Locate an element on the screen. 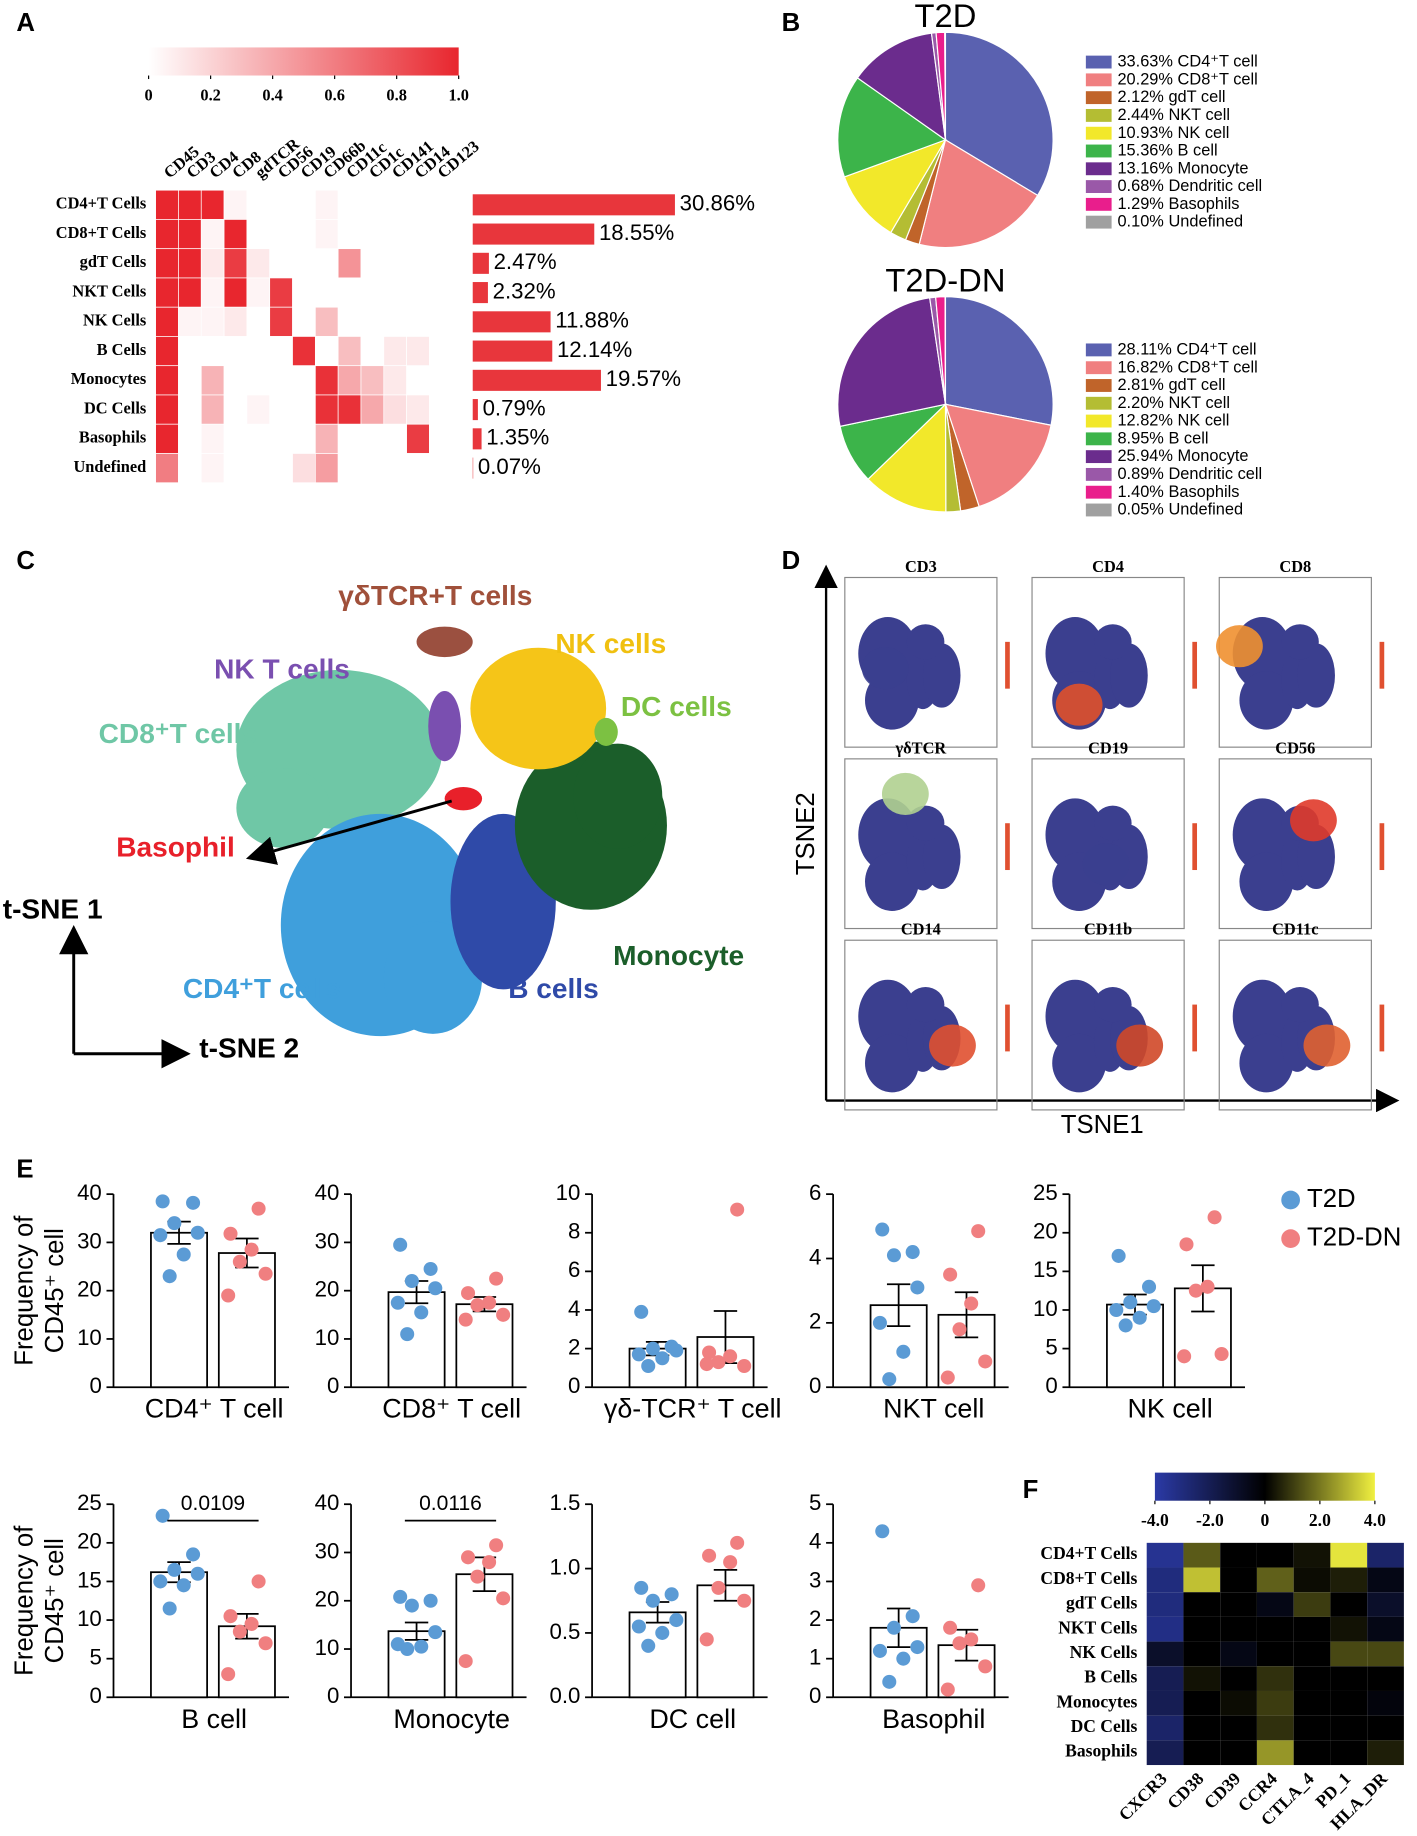 This screenshot has width=1417, height=1836. error-bar is located at coordinates (725, 1585).